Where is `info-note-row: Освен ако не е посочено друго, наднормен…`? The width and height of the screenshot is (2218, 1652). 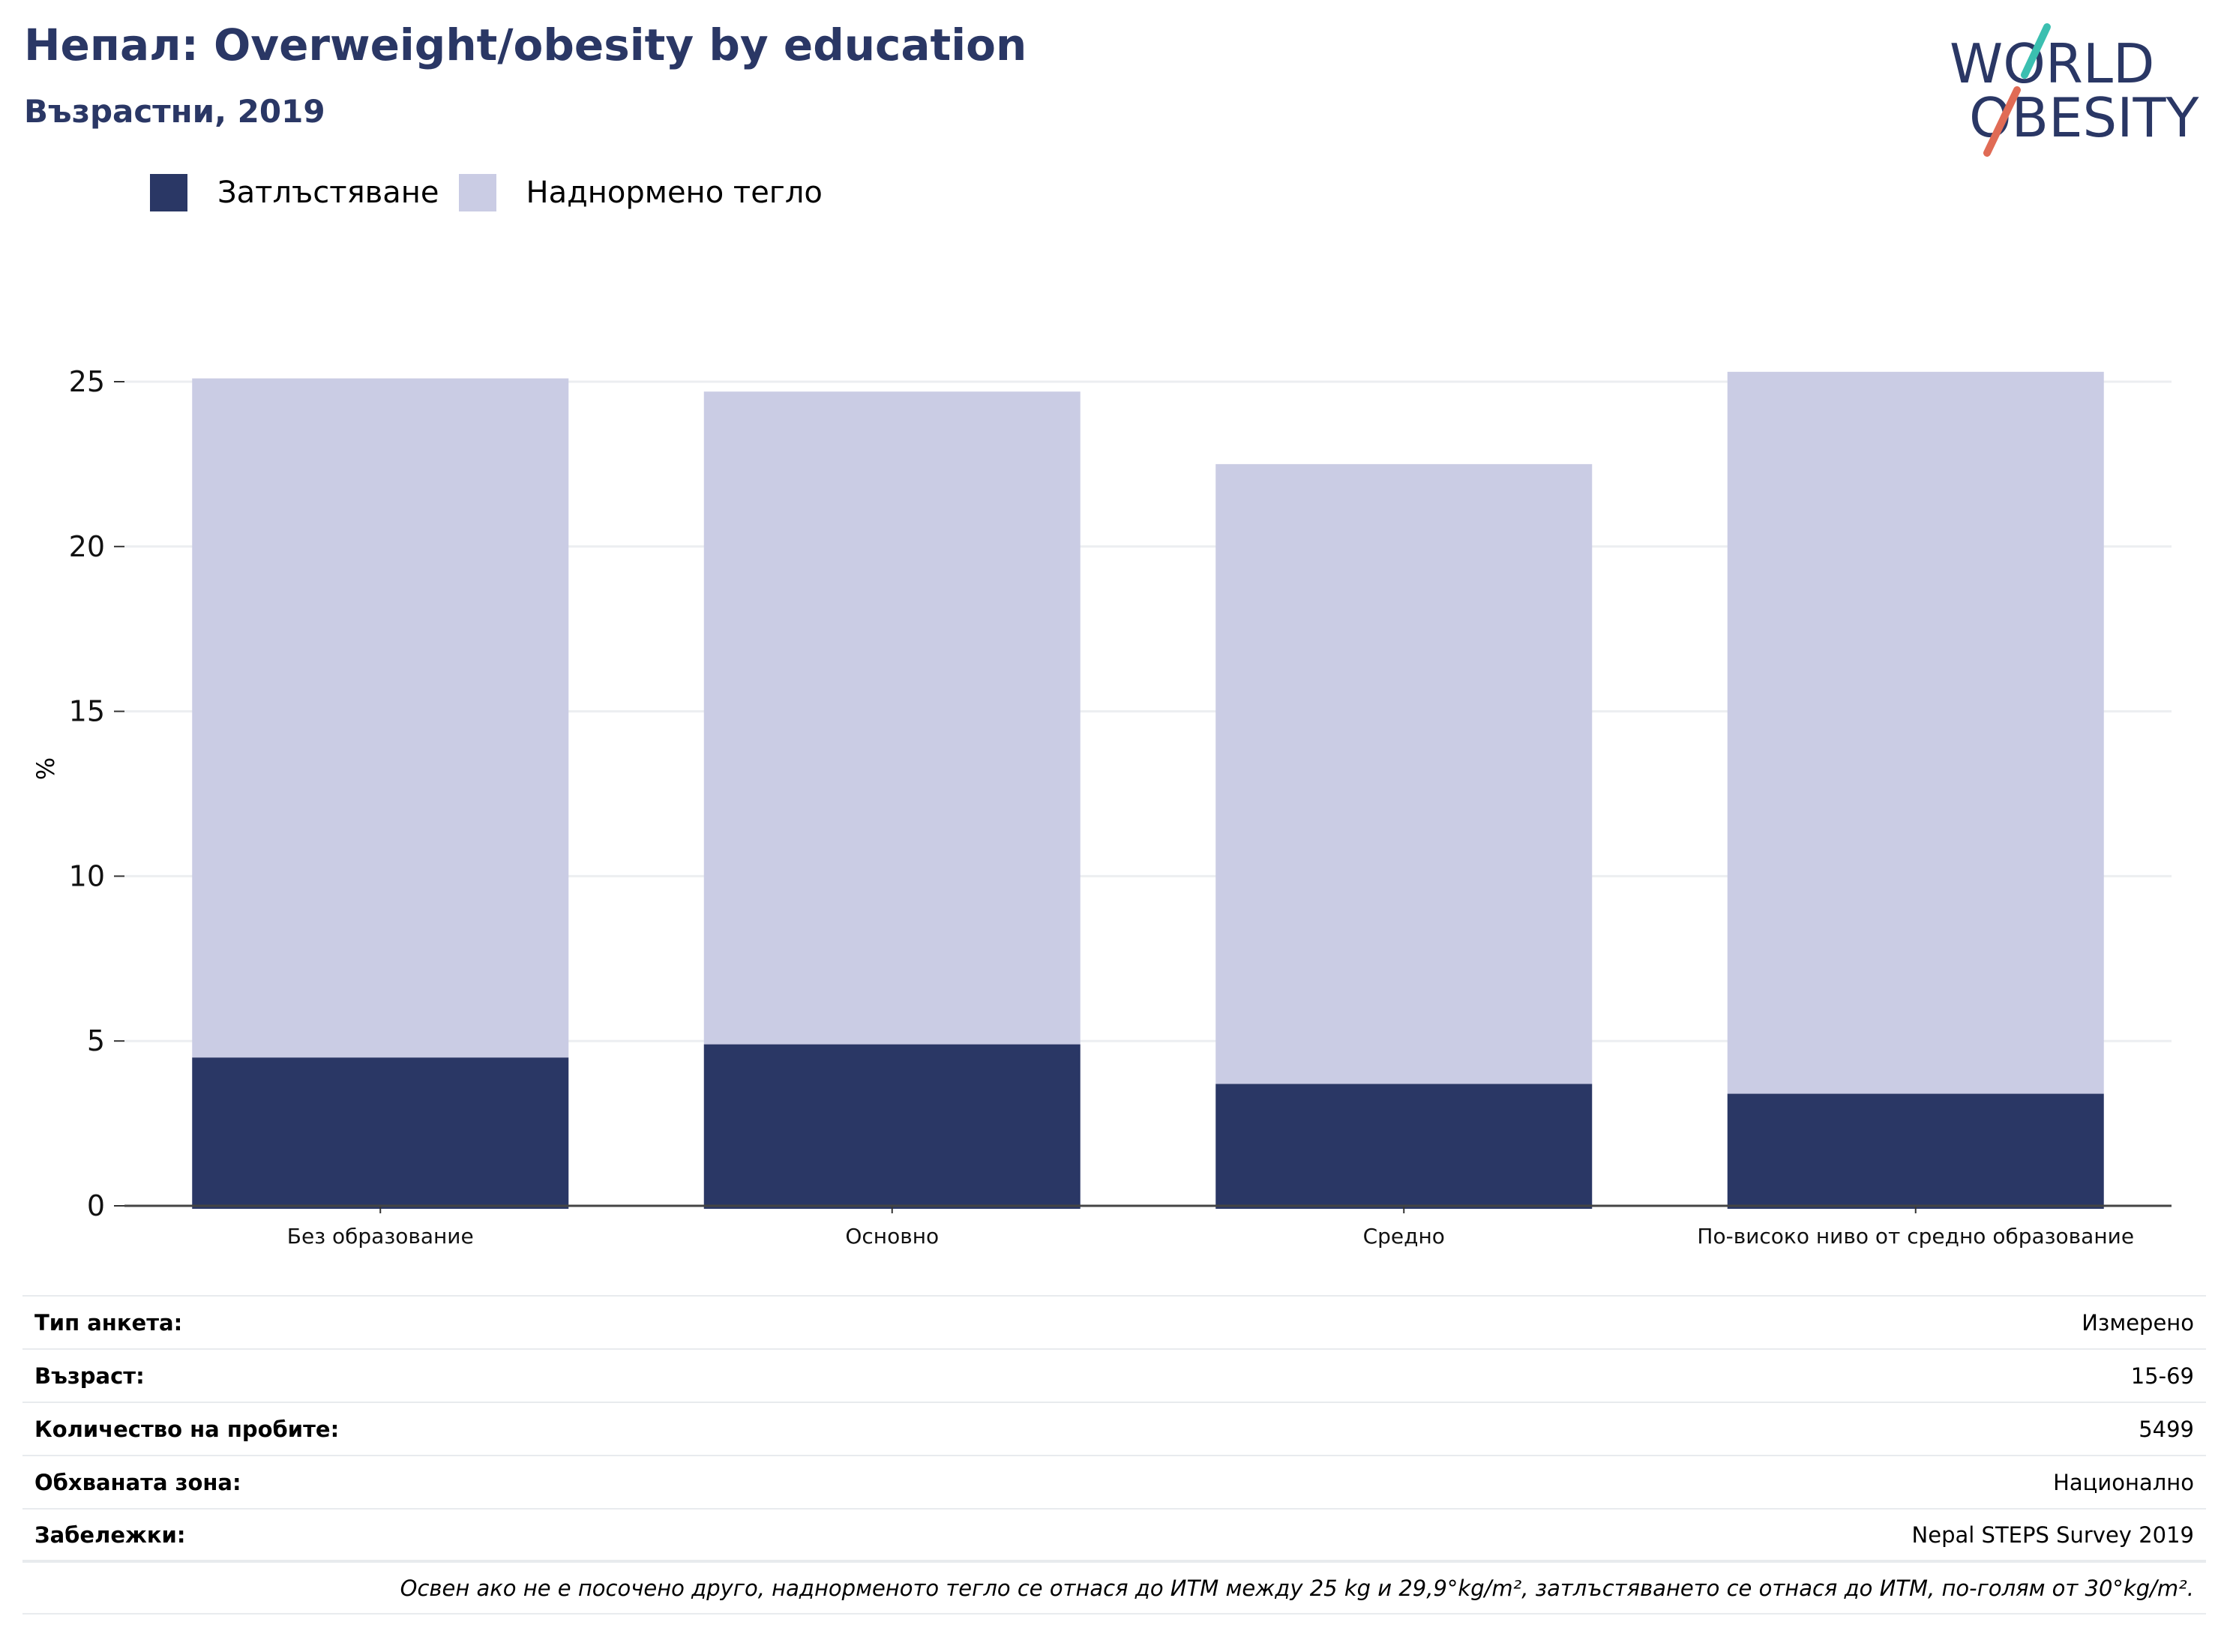 info-note-row: Освен ако не е посочено друго, наднормен… is located at coordinates (1114, 1588).